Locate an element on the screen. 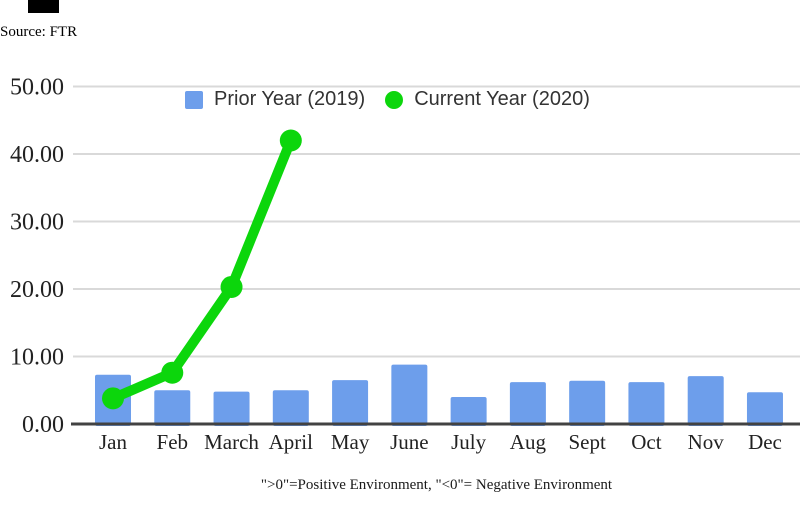  x-tick-label-nov: Nov is located at coordinates (706, 442).